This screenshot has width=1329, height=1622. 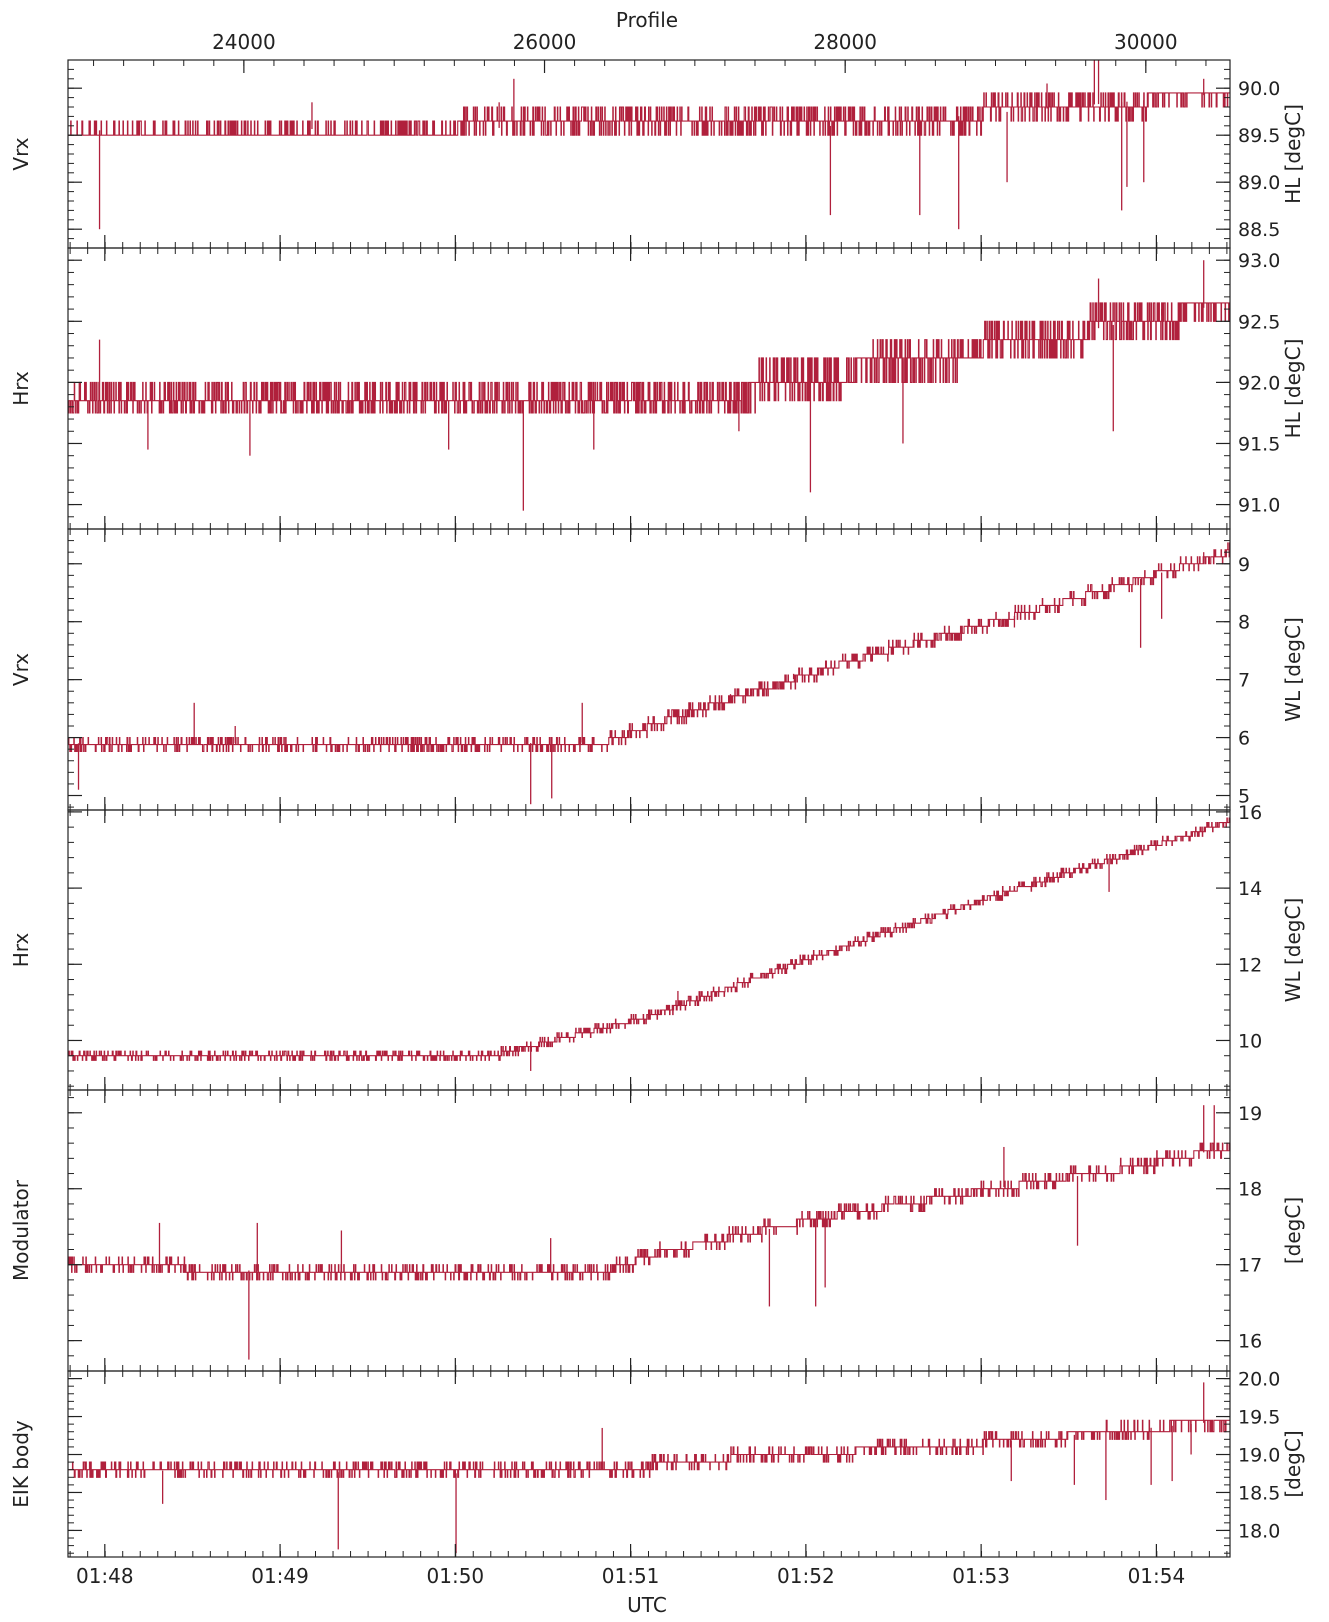 I want to click on top-axis-label: Profile, so click(x=647, y=20).